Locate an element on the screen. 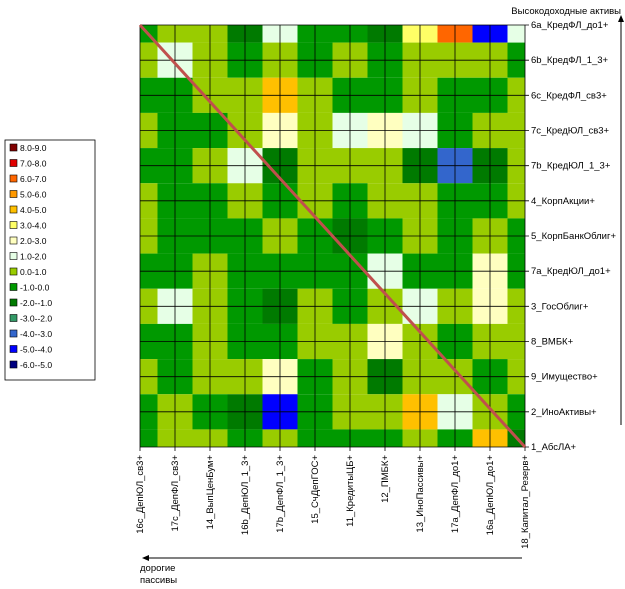  legend-label: -6.0--5.0 is located at coordinates (36, 365).